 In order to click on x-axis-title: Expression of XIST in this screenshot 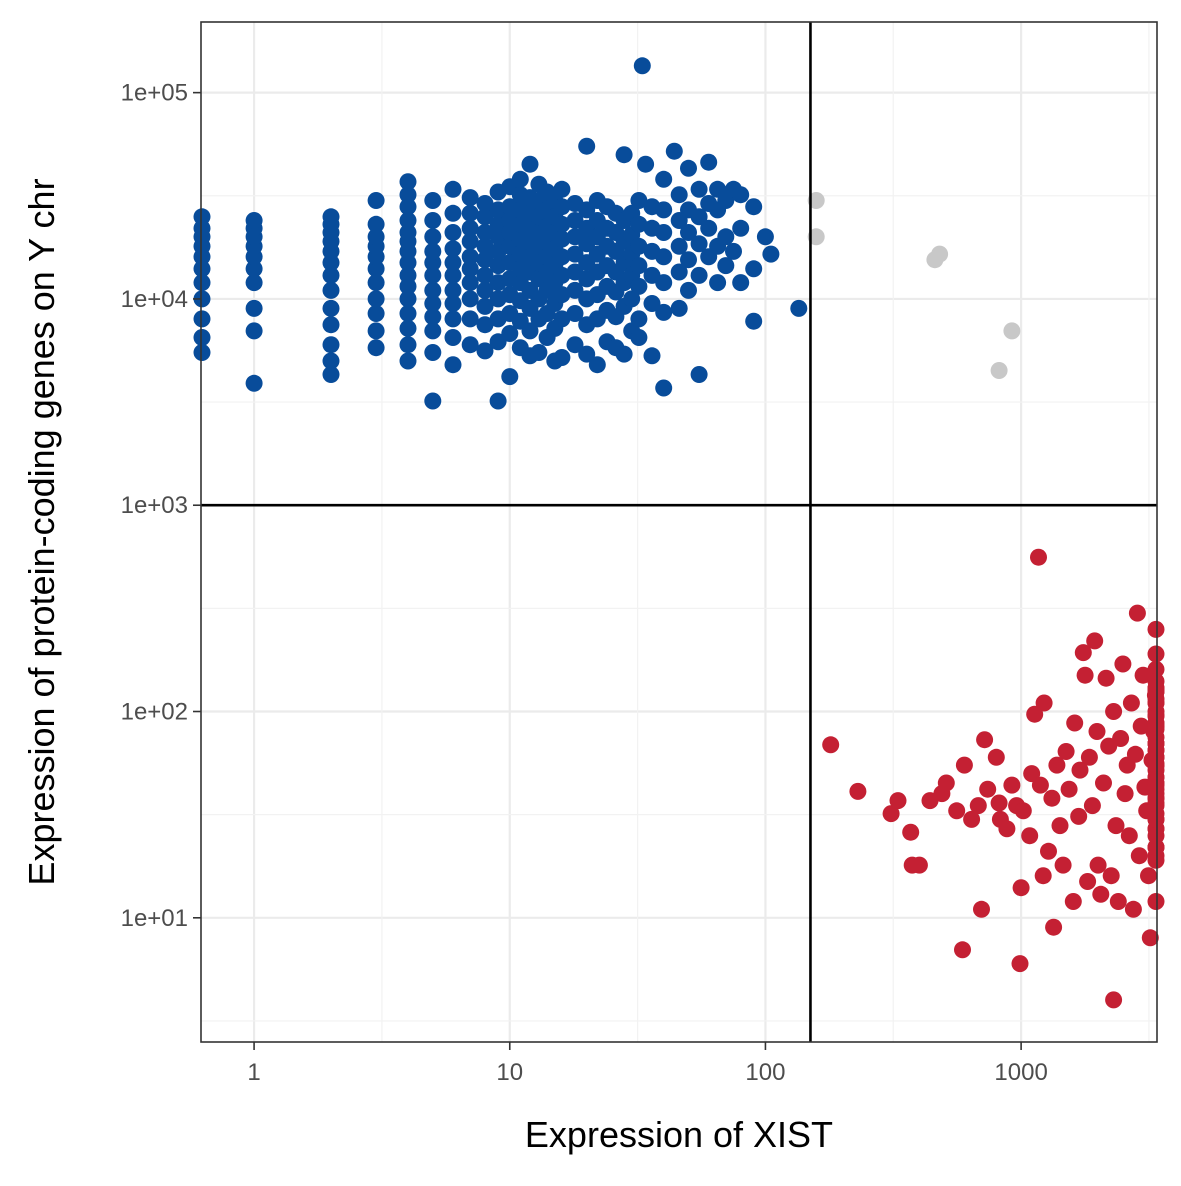, I will do `click(679, 1134)`.